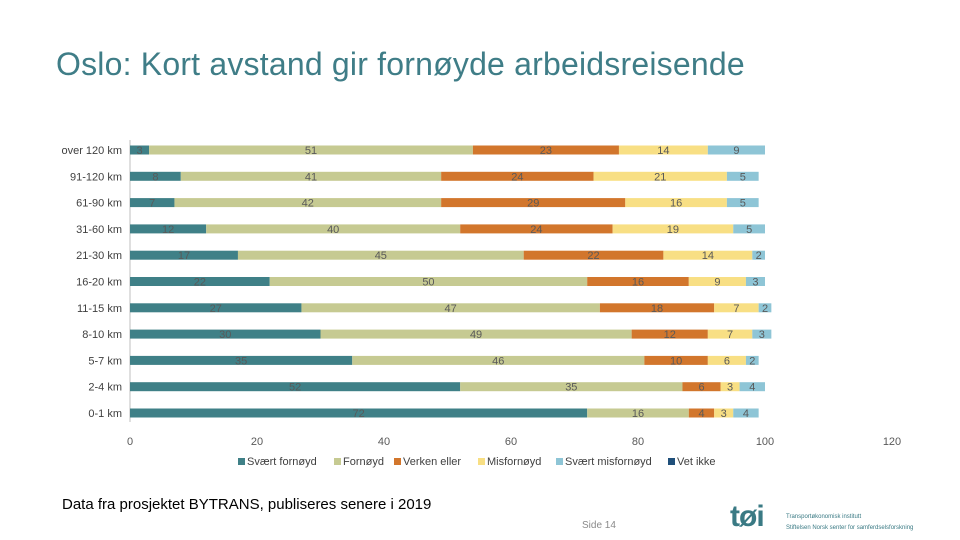 The height and width of the screenshot is (540, 960). I want to click on logo-line-1: Transportøkonomisk institutt, so click(824, 517).